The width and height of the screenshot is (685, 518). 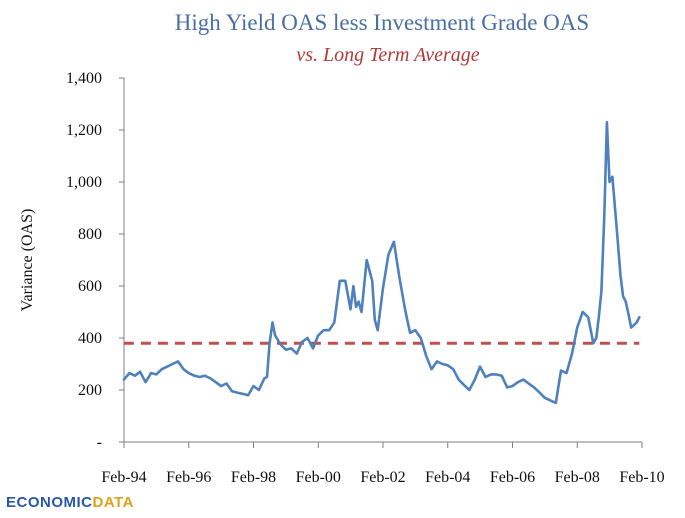 What do you see at coordinates (123, 477) in the screenshot?
I see `x-tick-label: Feb-94` at bounding box center [123, 477].